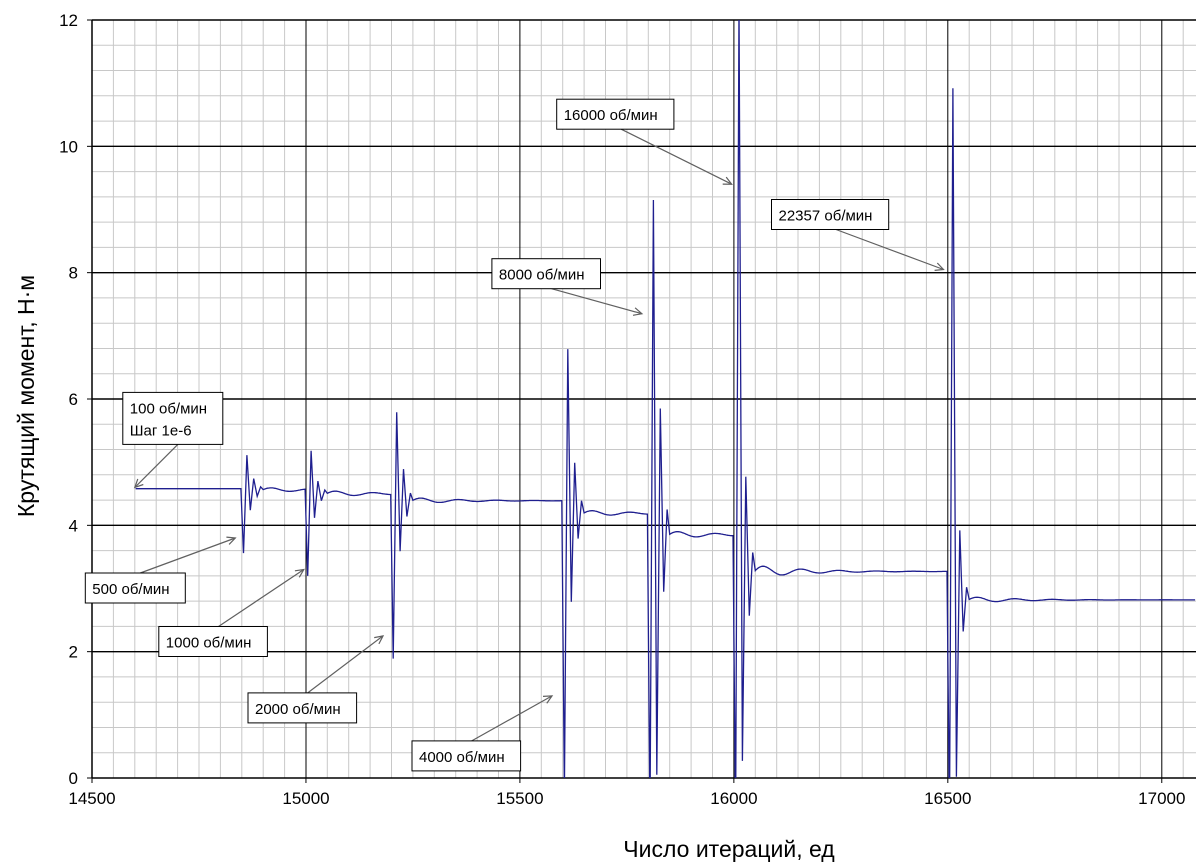  What do you see at coordinates (1161, 798) in the screenshot?
I see `x-tick-label: 17000` at bounding box center [1161, 798].